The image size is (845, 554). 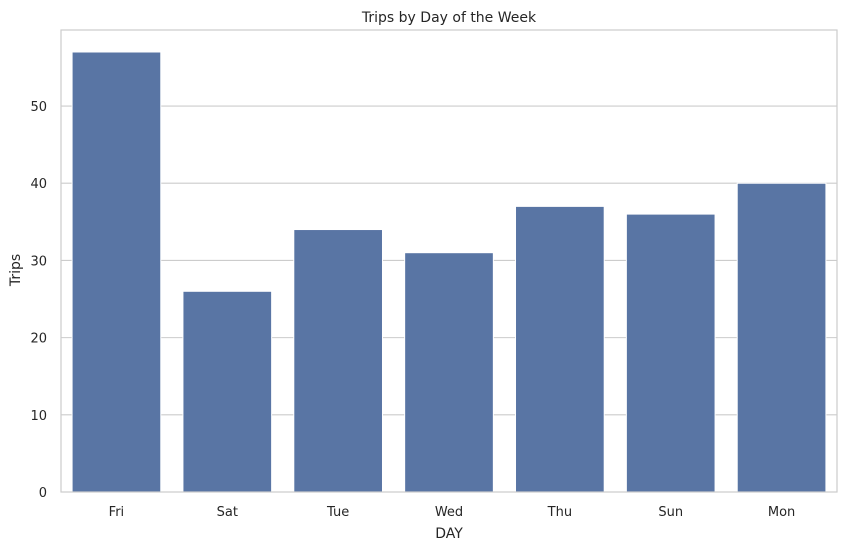 I want to click on x-tick-label-sun: Sun, so click(x=670, y=512).